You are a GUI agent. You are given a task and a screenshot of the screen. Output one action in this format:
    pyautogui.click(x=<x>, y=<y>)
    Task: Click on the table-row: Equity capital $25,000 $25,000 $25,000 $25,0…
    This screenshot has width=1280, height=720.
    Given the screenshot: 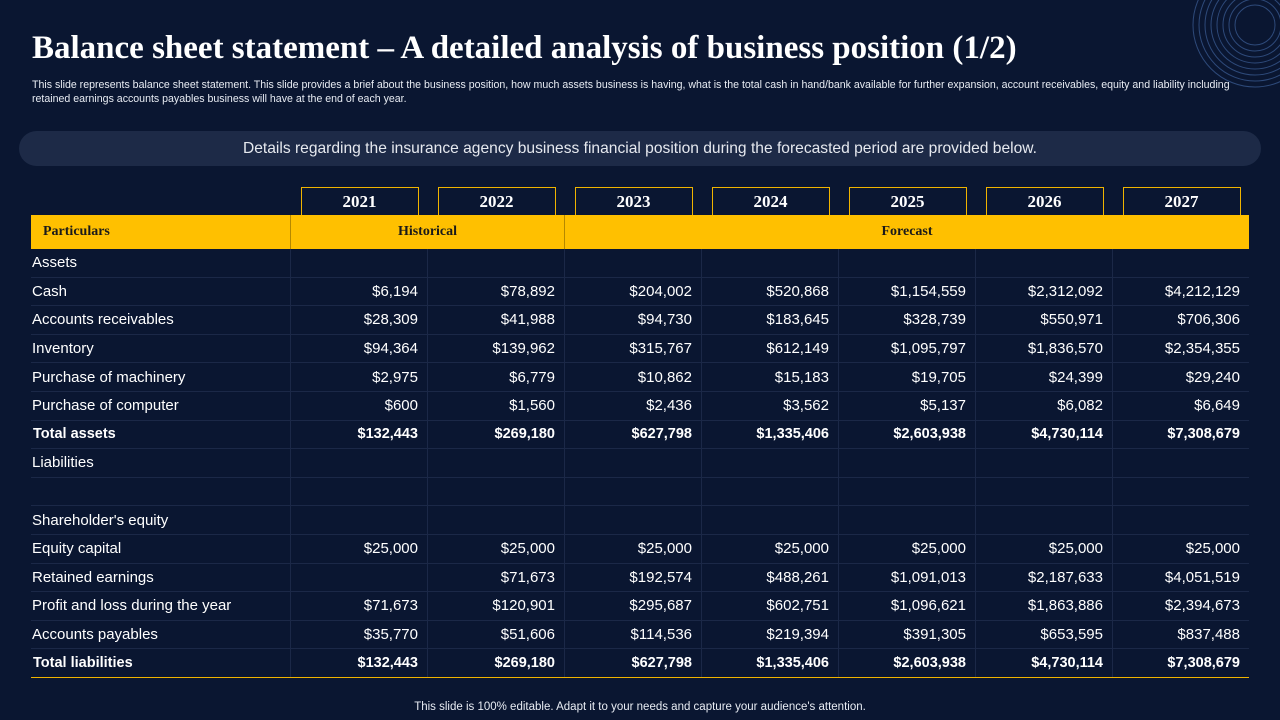 What is the action you would take?
    pyautogui.click(x=640, y=549)
    